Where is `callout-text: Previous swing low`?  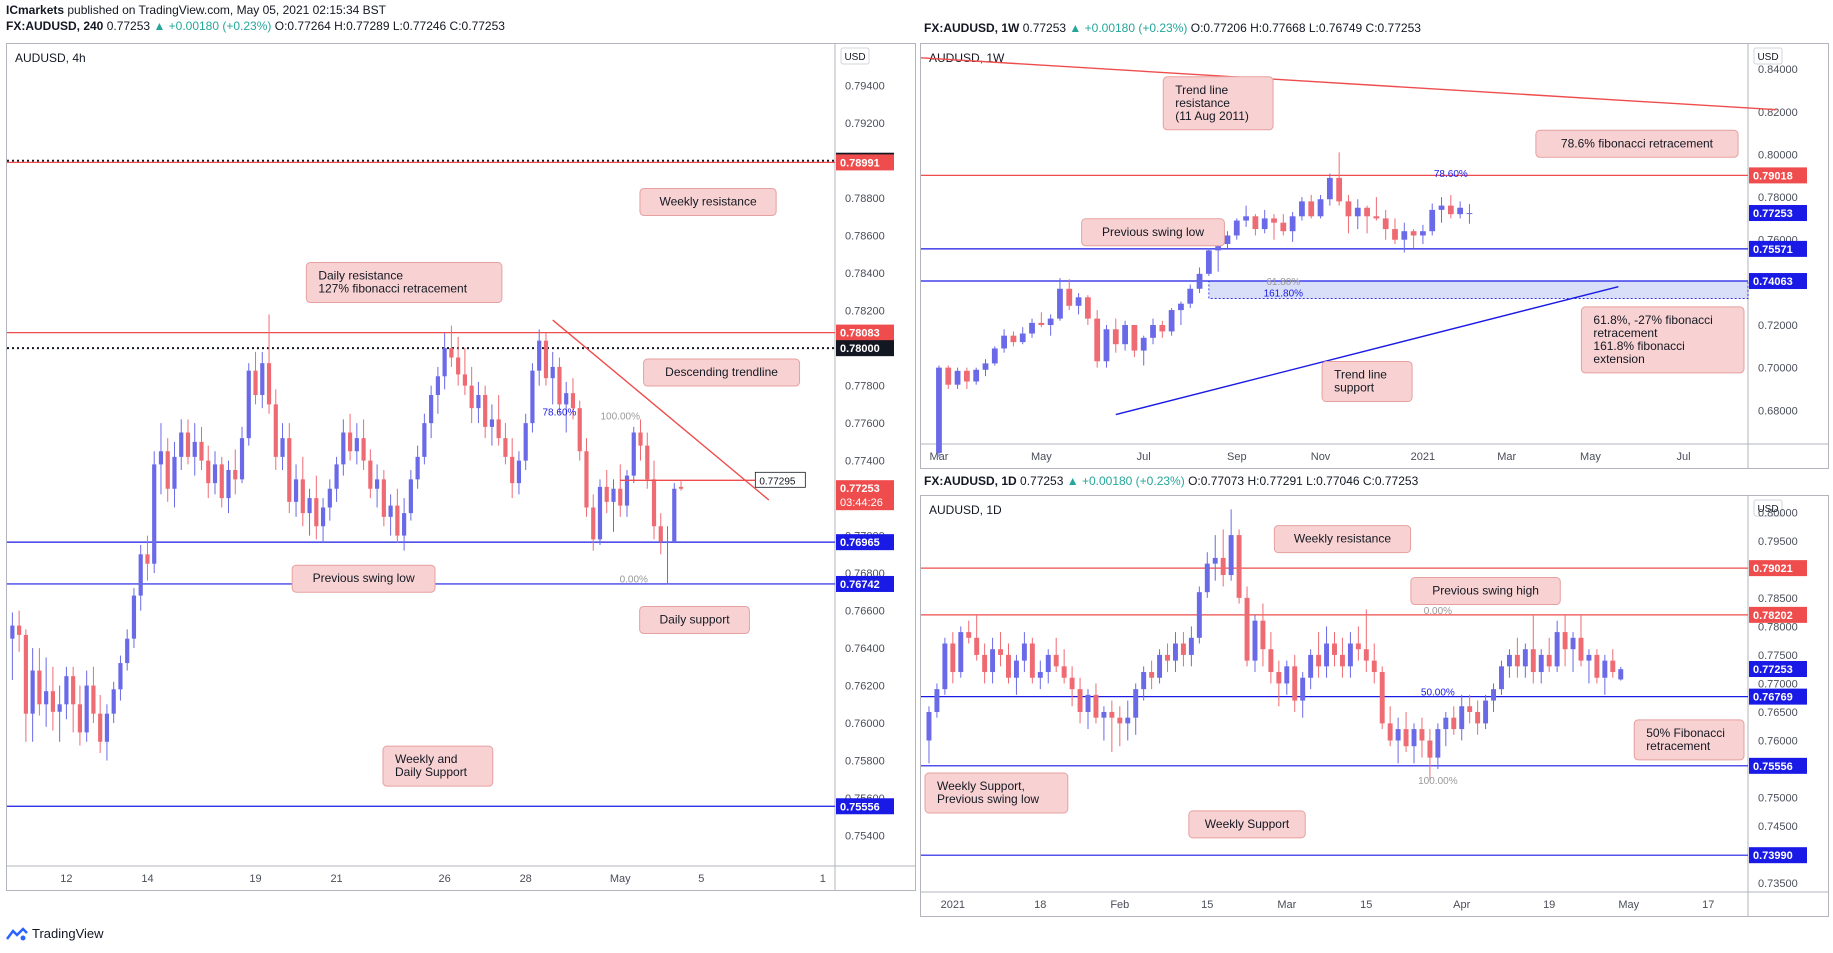 callout-text: Previous swing low is located at coordinates (988, 799).